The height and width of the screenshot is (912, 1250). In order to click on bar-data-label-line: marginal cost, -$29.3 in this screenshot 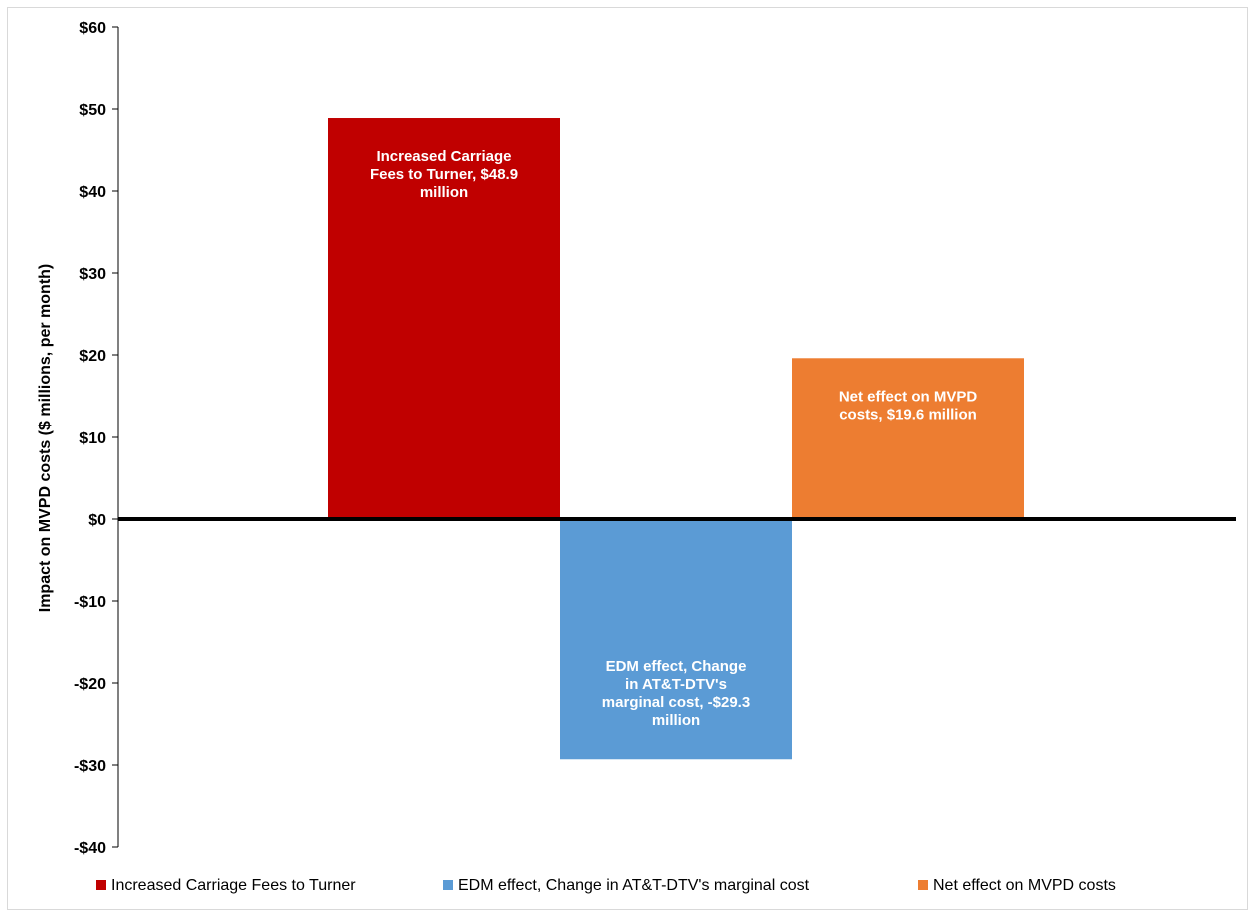, I will do `click(676, 702)`.